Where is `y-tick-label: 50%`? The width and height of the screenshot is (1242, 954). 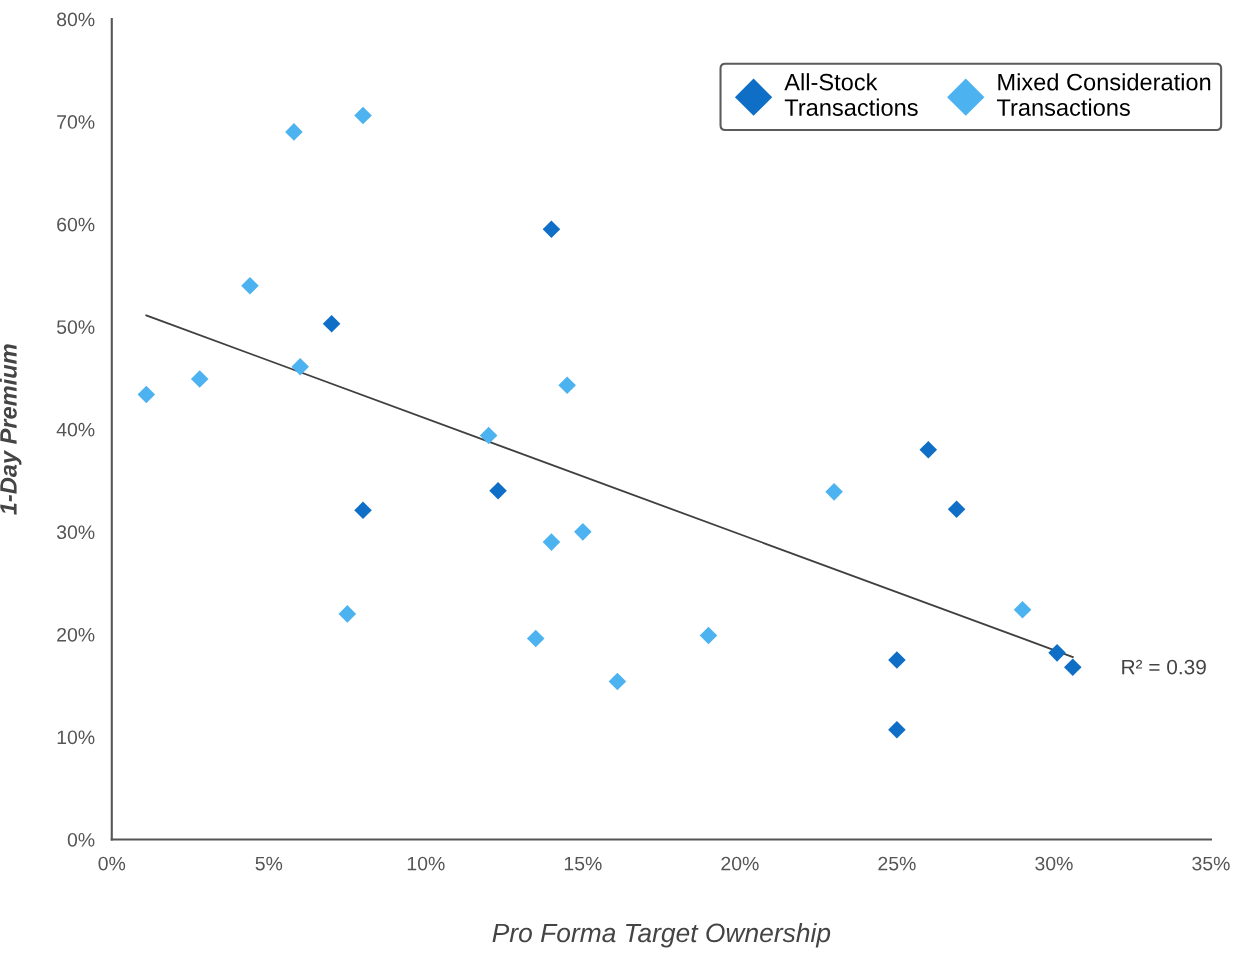 y-tick-label: 50% is located at coordinates (75, 327).